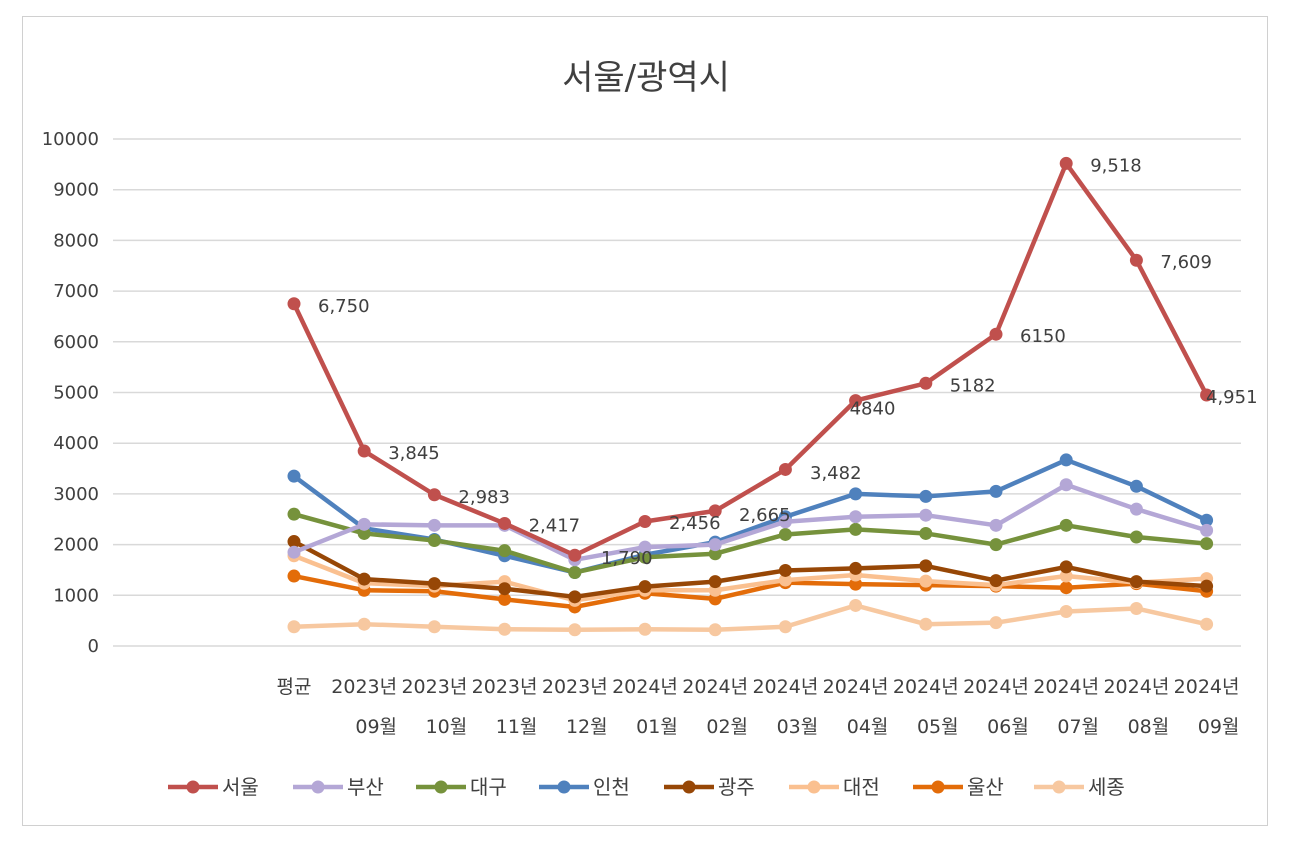 This screenshot has width=1296, height=844. What do you see at coordinates (646, 787) in the screenshot?
I see `legend: 서울 부산 대구 인천 광주 대전 울산 세종` at bounding box center [646, 787].